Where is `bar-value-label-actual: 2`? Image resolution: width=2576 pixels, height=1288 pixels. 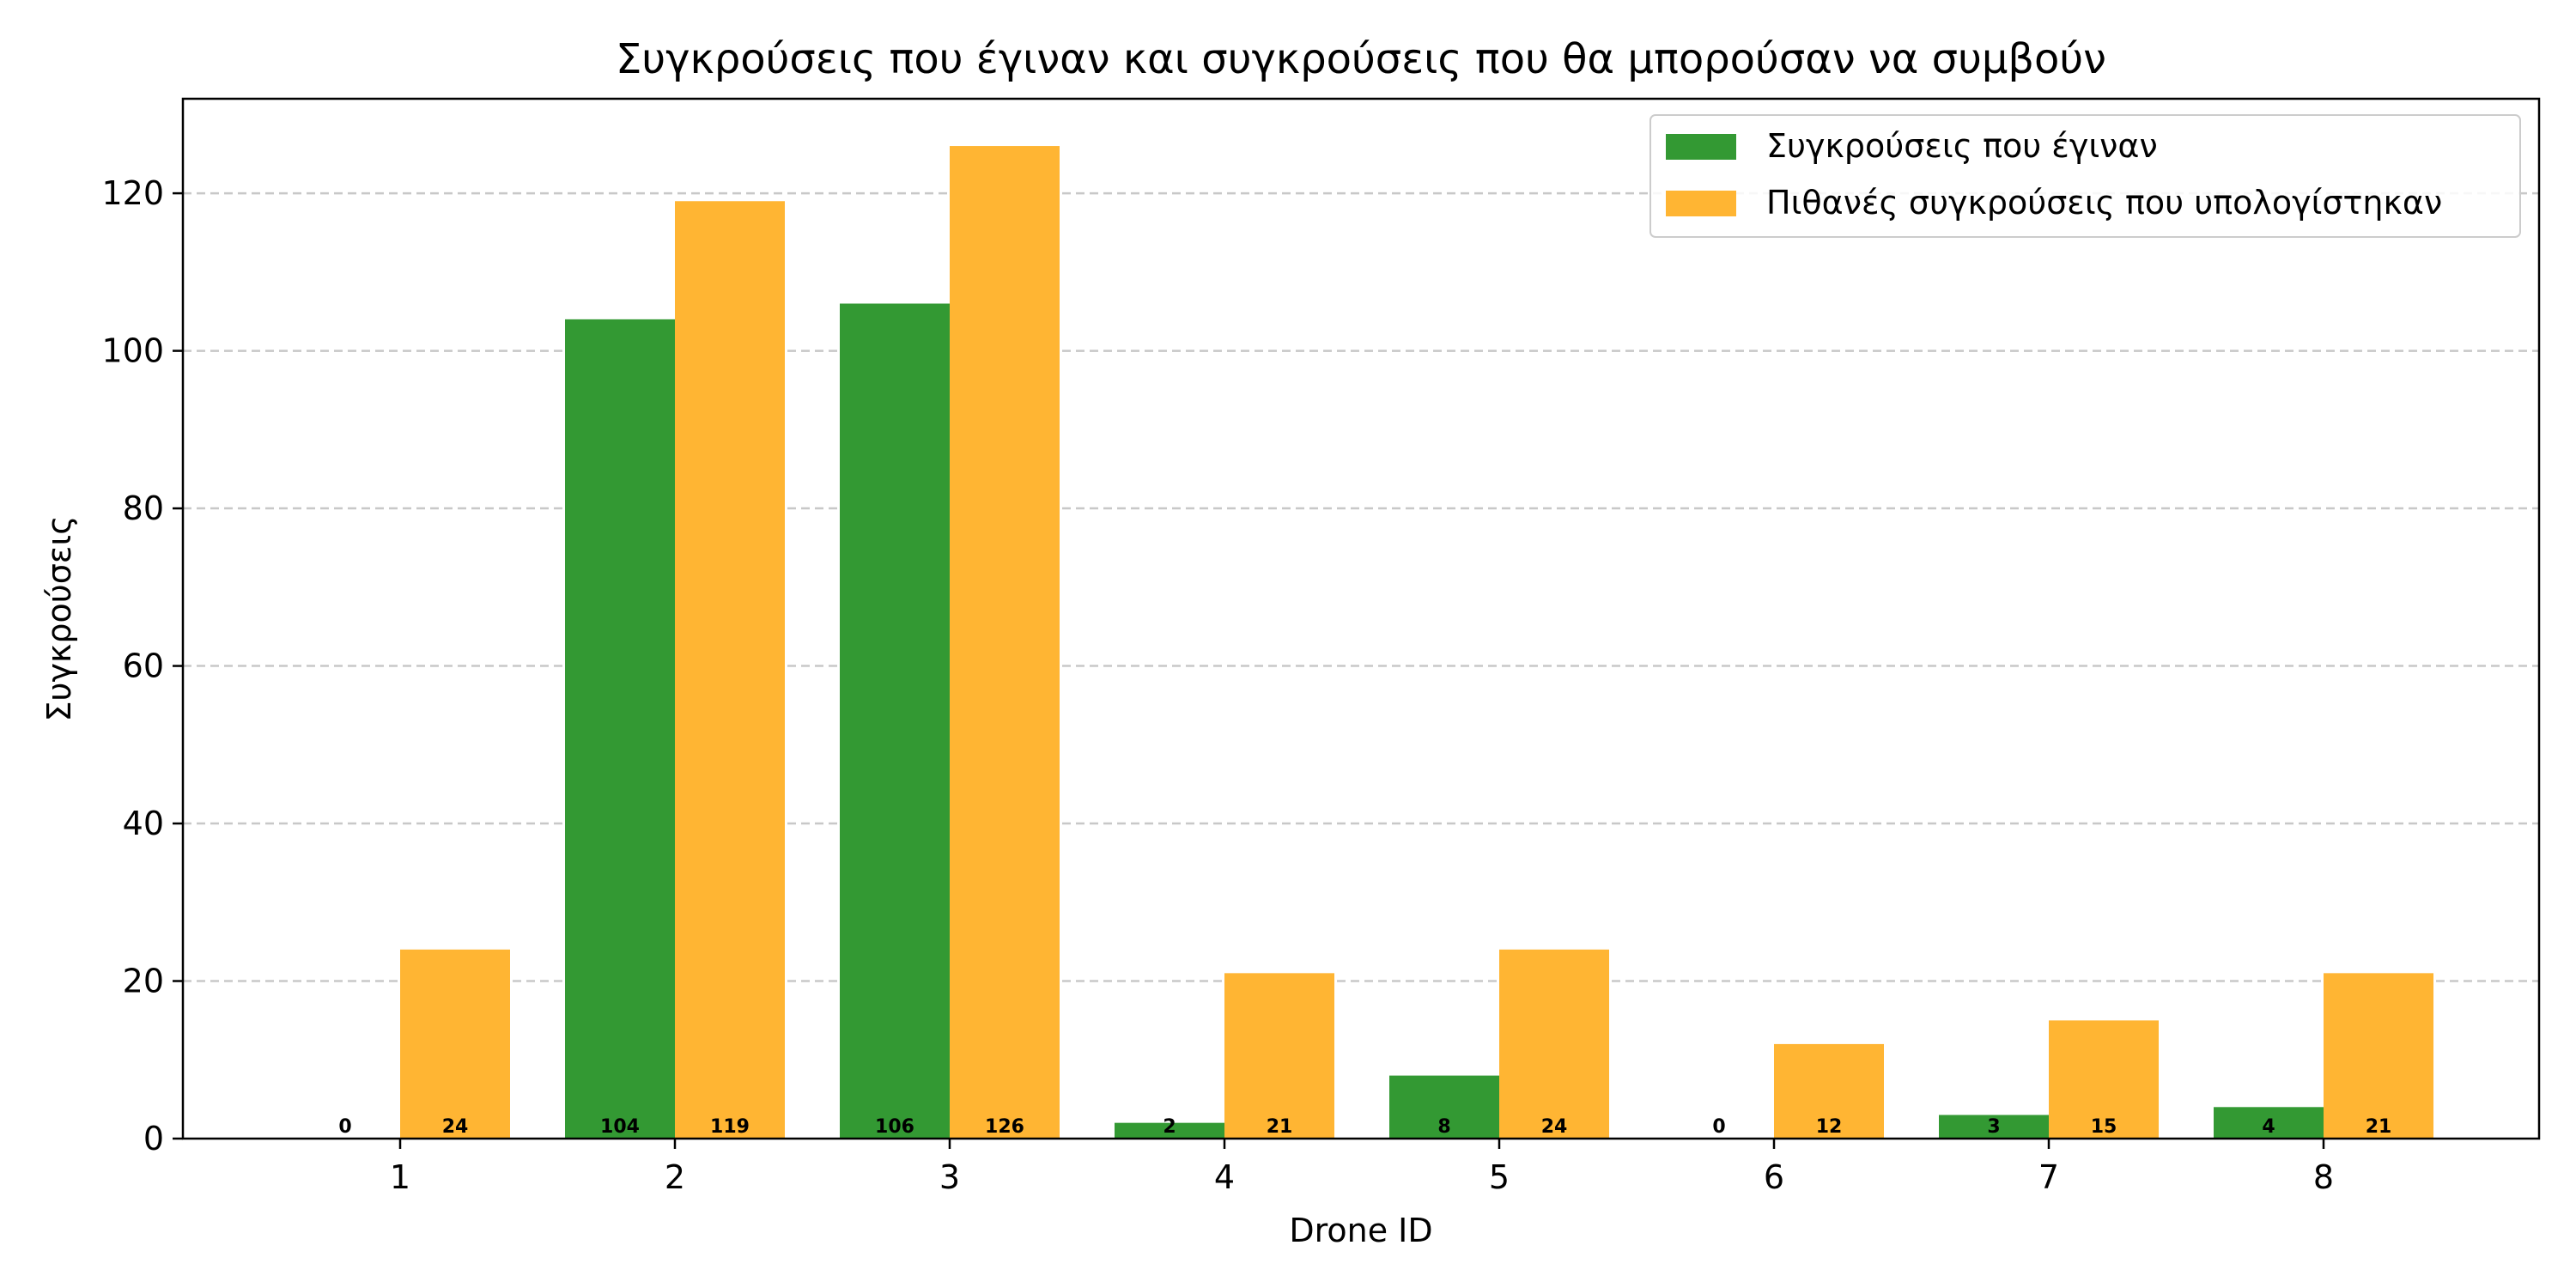 bar-value-label-actual: 2 is located at coordinates (1169, 1127).